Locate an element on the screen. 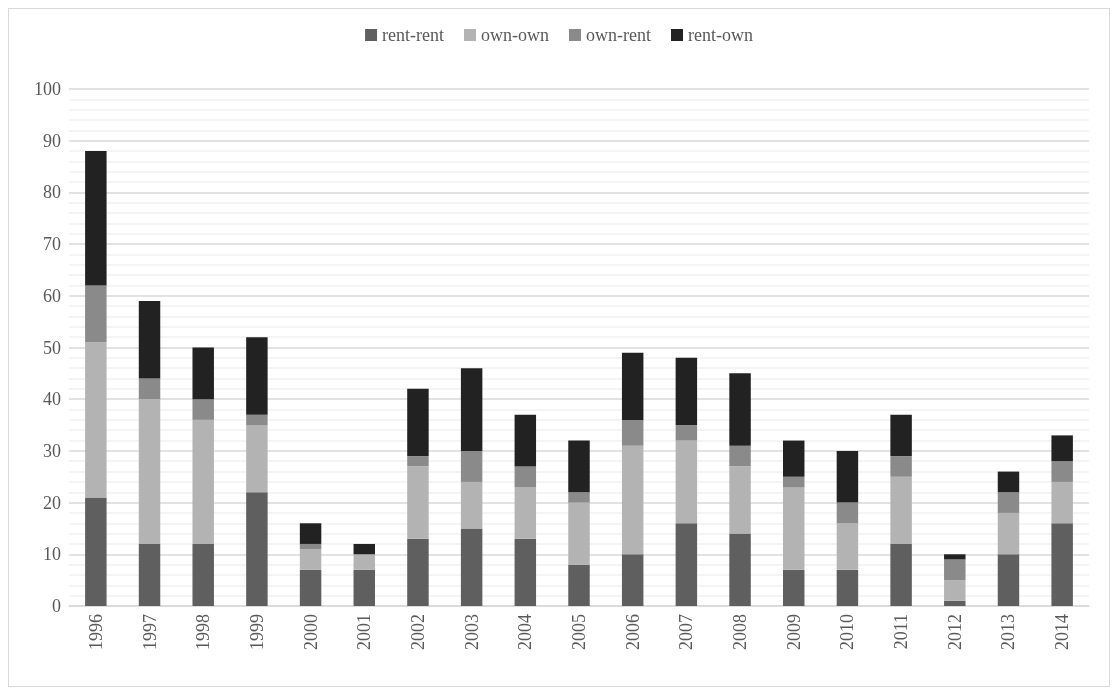 The image size is (1118, 695). x-tick-label: 1997 is located at coordinates (149, 632).